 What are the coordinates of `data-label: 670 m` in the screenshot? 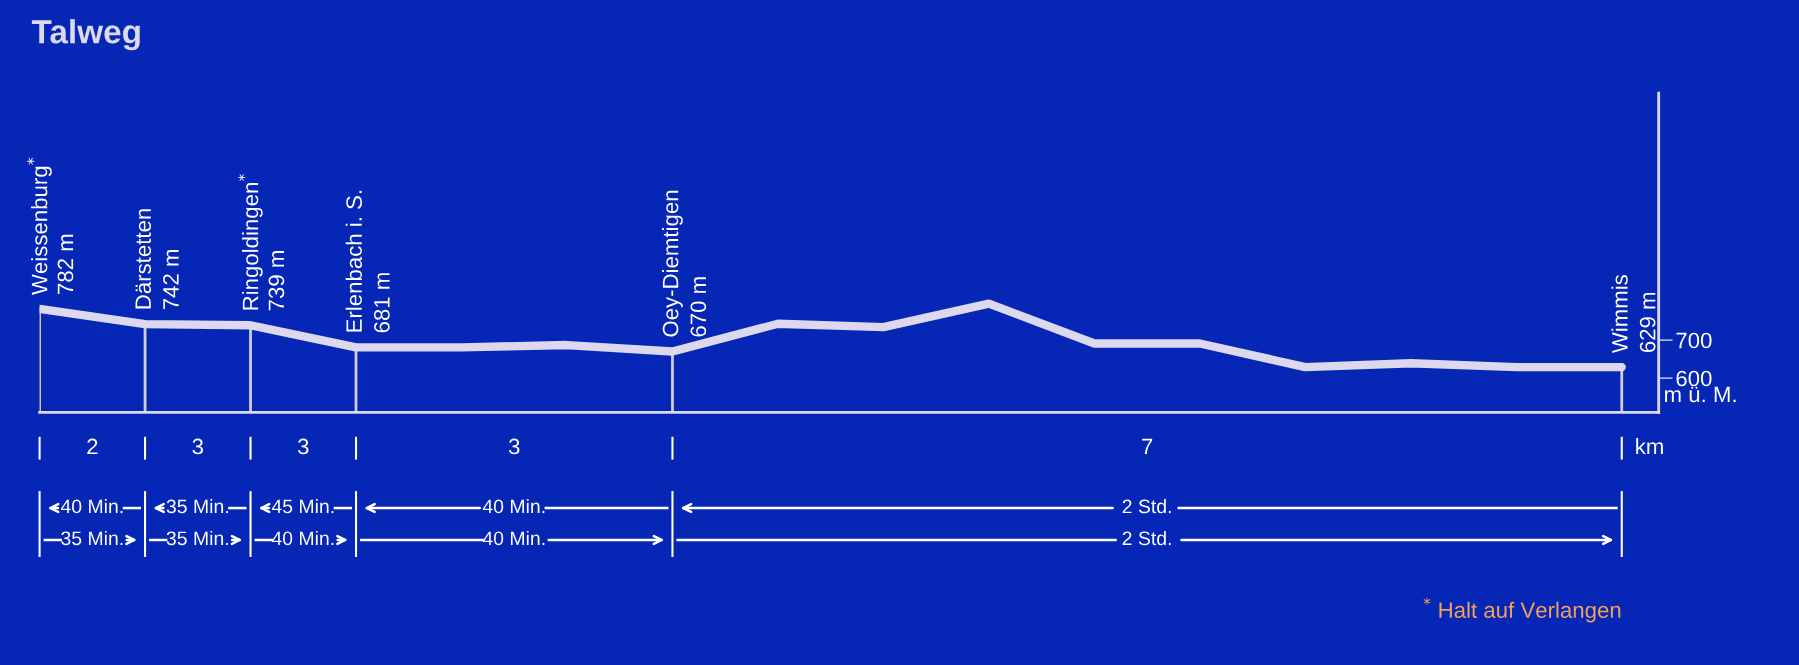 It's located at (698, 307).